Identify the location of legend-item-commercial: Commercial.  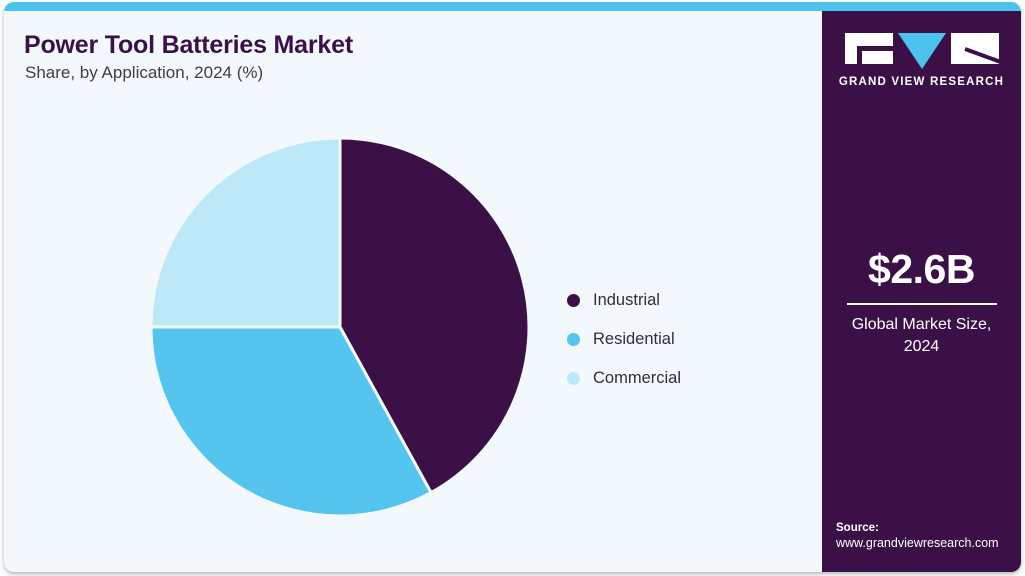
(682, 378).